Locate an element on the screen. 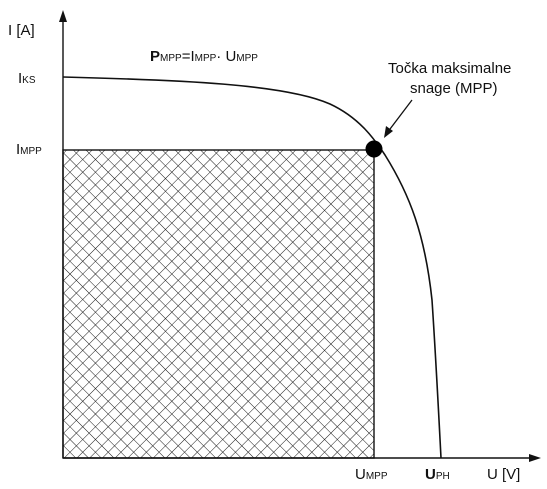 The image size is (547, 489). formula-p-sub: MPP is located at coordinates (171, 58).